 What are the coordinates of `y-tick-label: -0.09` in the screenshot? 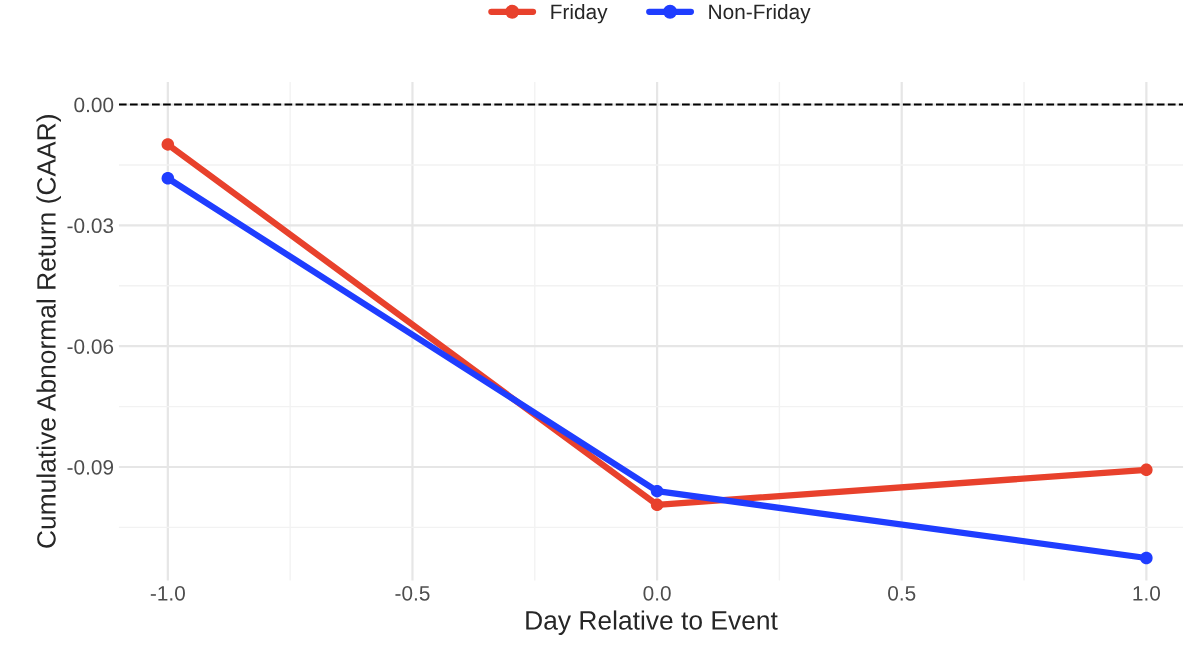 It's located at (90, 467).